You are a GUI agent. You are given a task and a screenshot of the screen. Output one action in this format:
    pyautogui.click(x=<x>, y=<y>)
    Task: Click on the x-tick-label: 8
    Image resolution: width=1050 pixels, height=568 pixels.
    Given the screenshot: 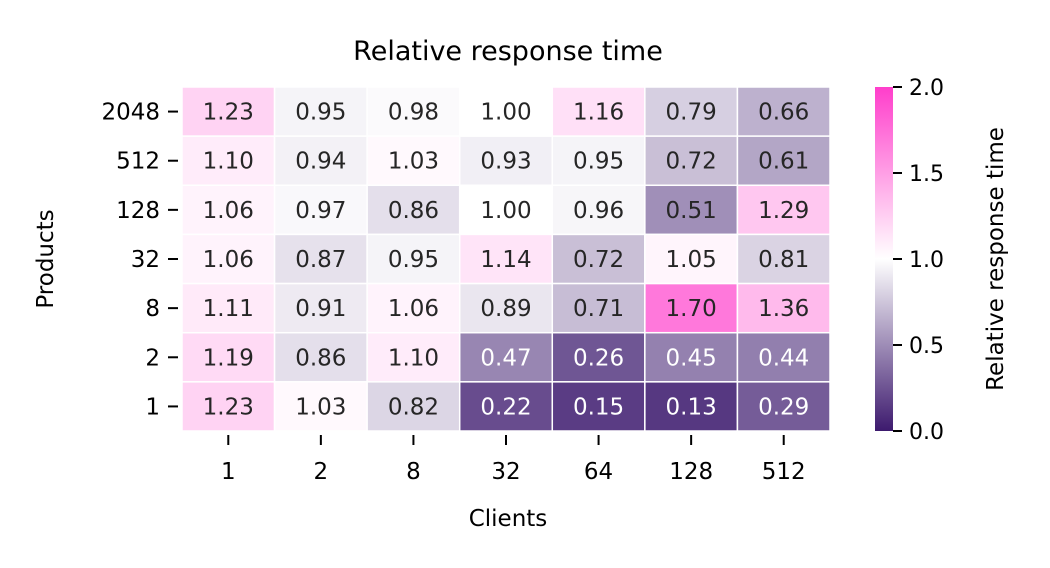 What is the action you would take?
    pyautogui.click(x=413, y=472)
    